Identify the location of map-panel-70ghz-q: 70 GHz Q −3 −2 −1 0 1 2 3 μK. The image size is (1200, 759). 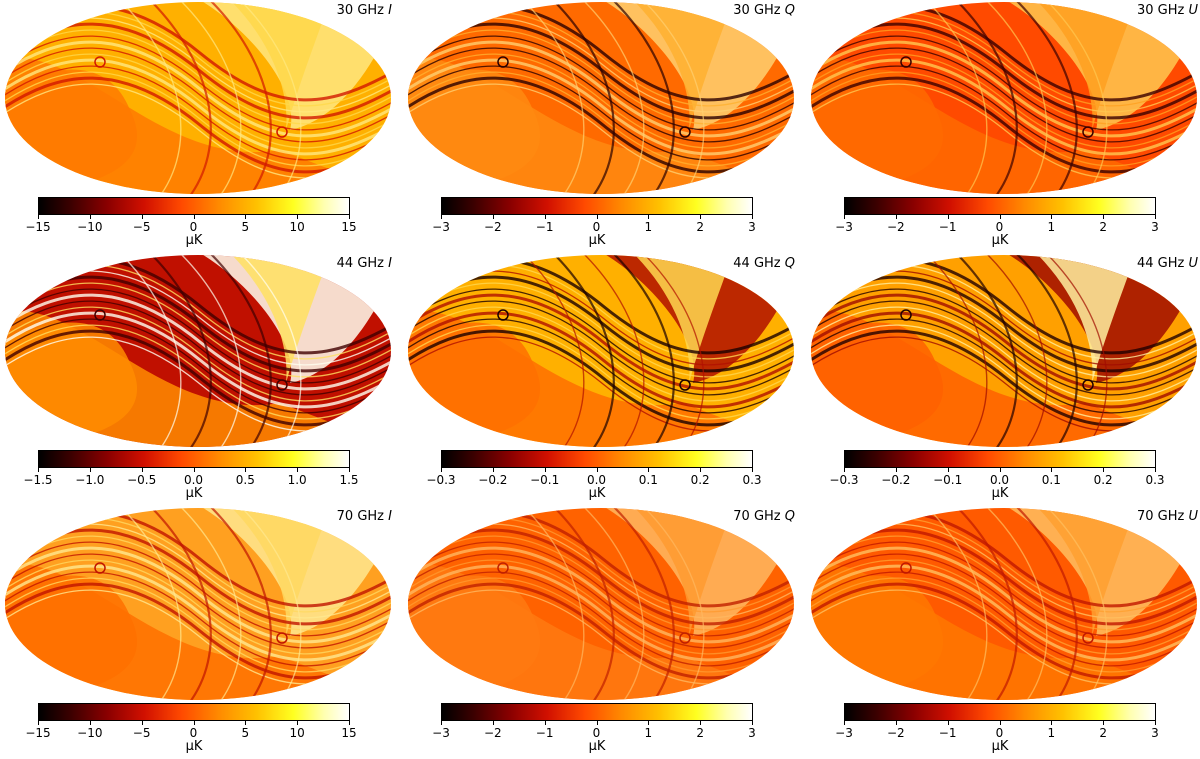
(603, 632).